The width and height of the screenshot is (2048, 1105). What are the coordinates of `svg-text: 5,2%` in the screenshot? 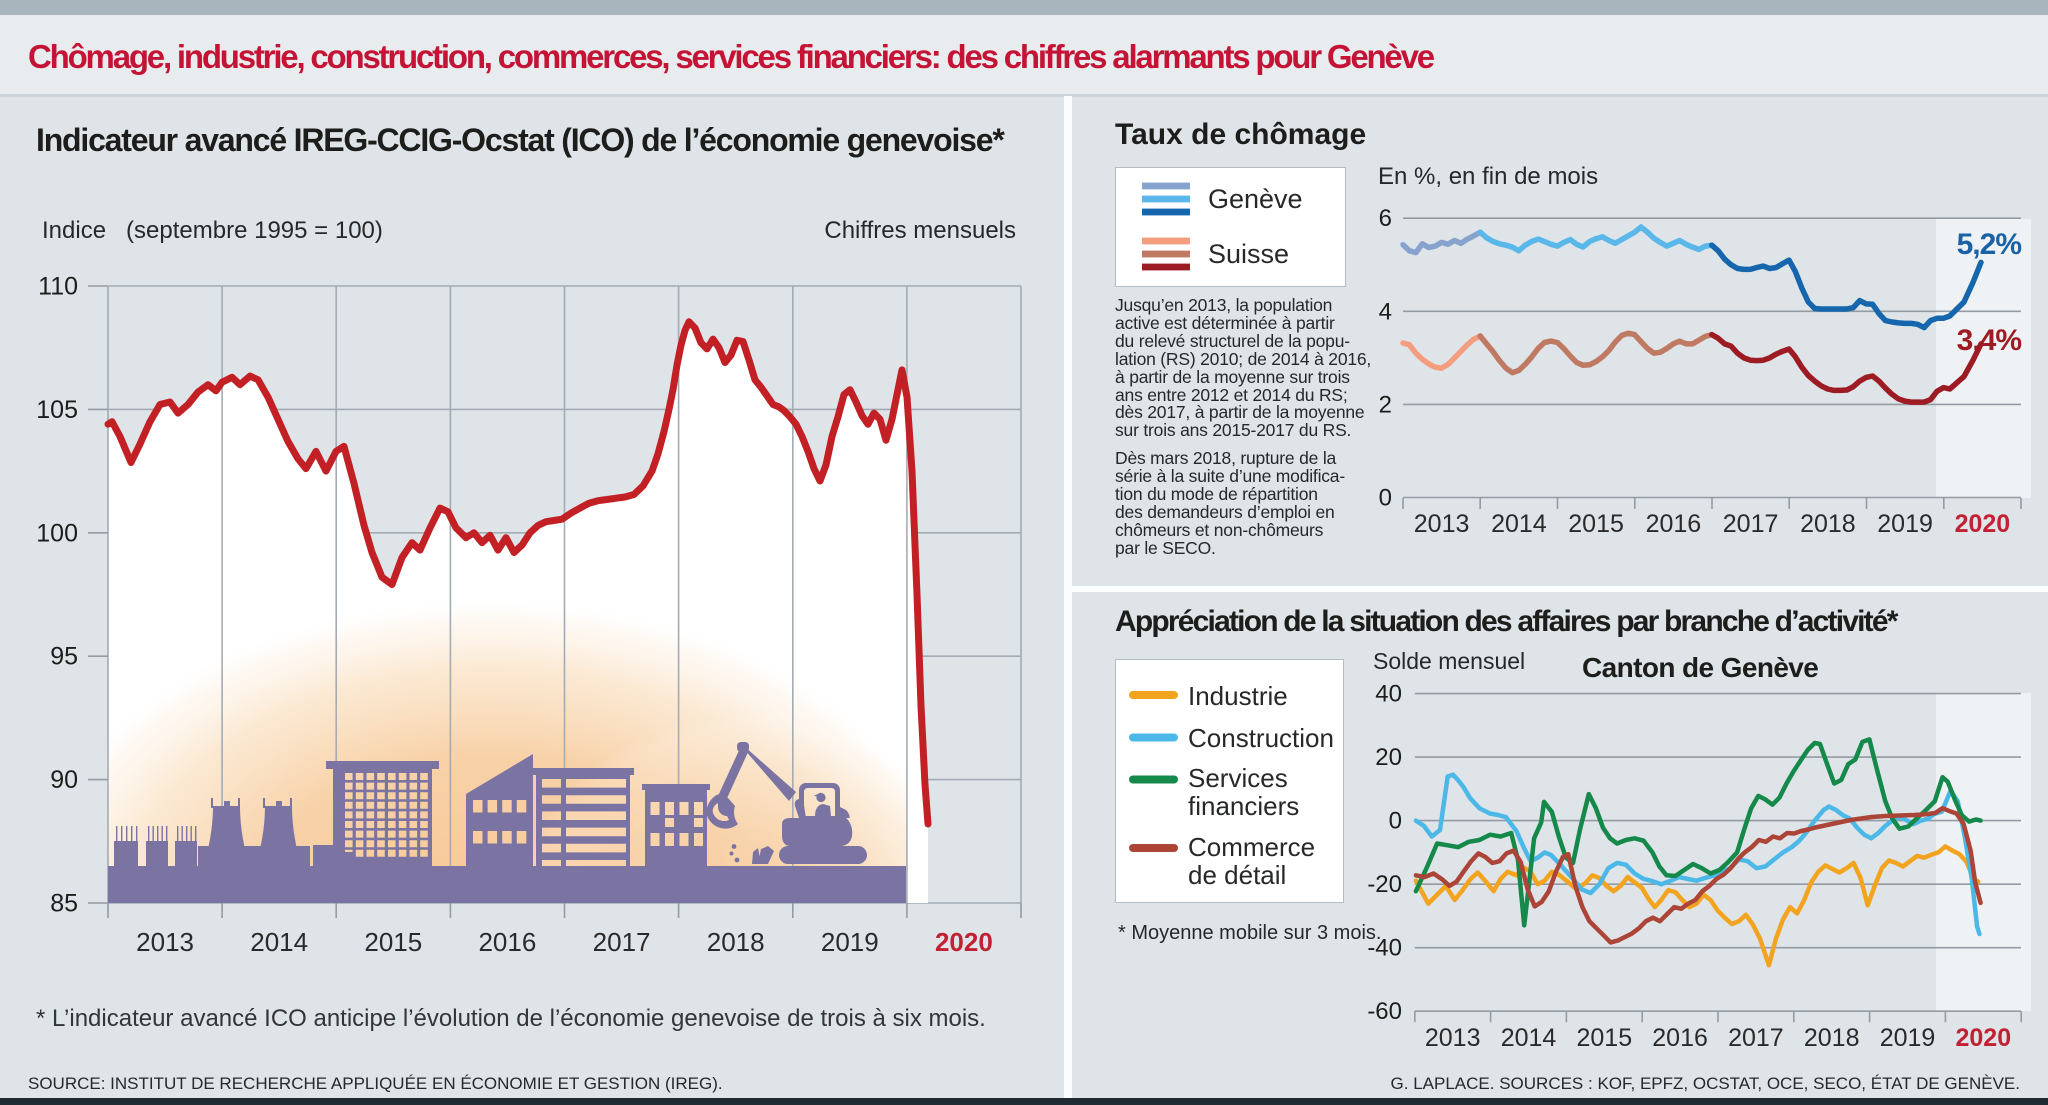 It's located at (1989, 244).